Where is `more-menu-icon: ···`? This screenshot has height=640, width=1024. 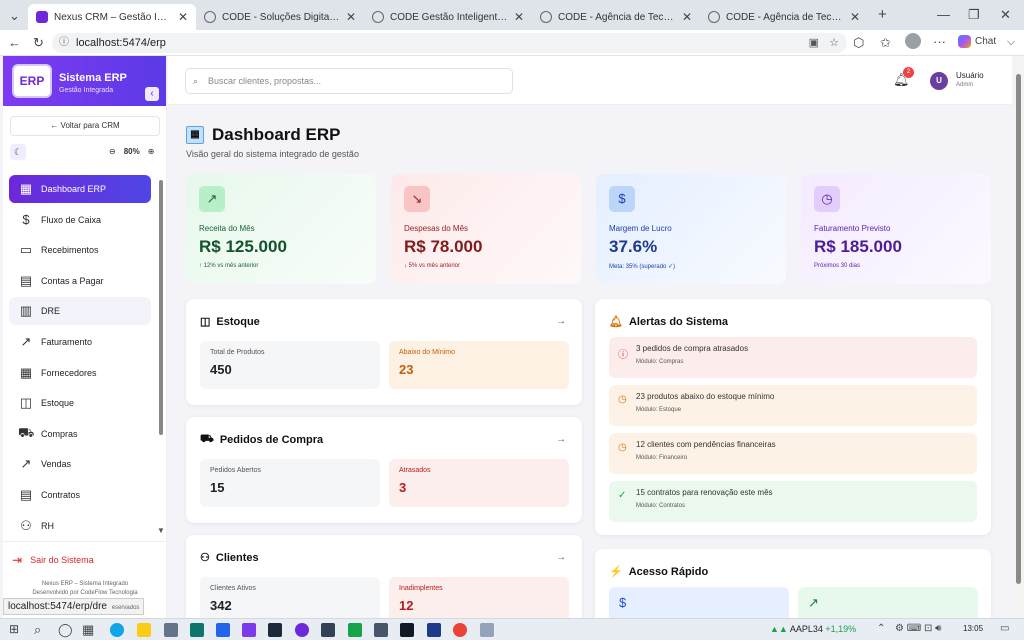
more-menu-icon: ··· is located at coordinates (939, 41).